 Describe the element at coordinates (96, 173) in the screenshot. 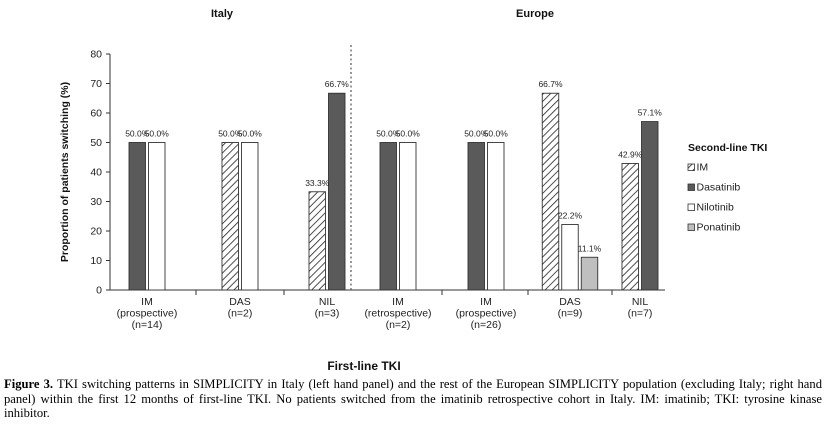

I see `y-tick-label: 40` at that location.